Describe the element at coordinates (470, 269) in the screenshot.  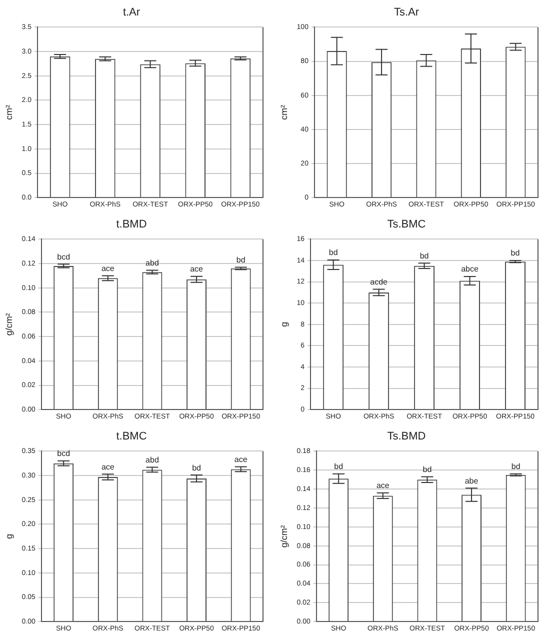
I see `annotation: abce` at that location.